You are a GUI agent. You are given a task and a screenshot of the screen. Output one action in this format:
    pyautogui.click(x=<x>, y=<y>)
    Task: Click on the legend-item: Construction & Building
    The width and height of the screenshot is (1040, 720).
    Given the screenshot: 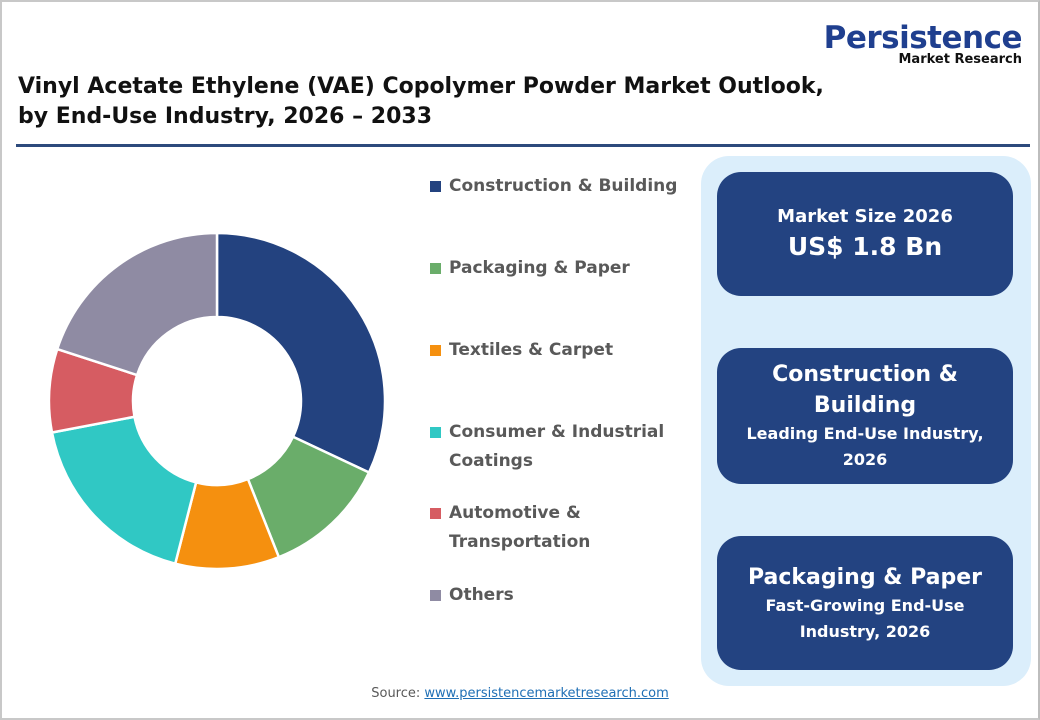 What is the action you would take?
    pyautogui.click(x=553, y=186)
    